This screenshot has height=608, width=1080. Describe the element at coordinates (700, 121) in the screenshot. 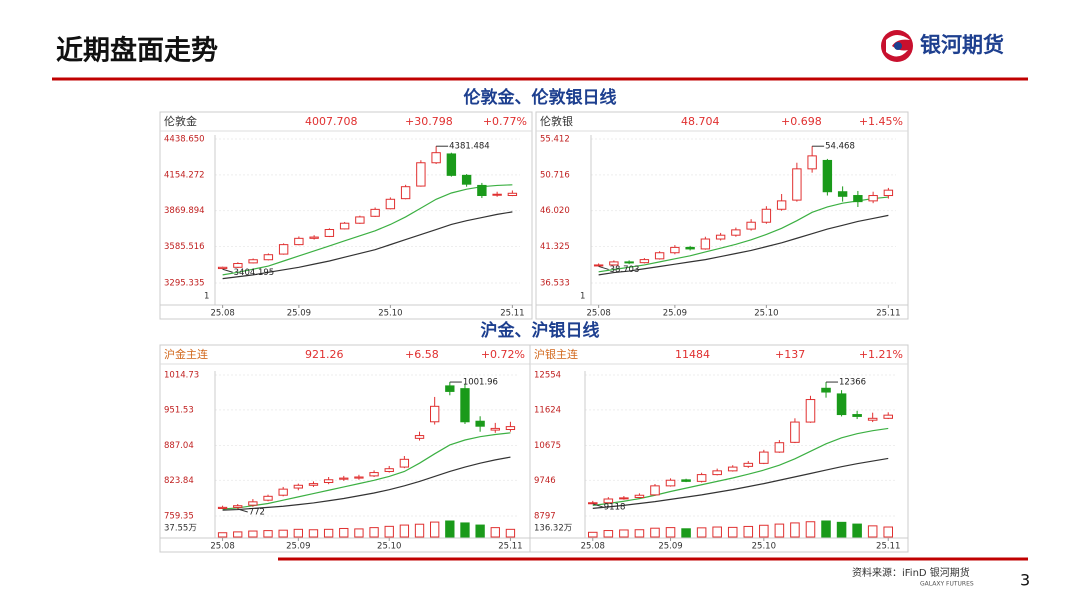

I see `panel-header: 48.704` at that location.